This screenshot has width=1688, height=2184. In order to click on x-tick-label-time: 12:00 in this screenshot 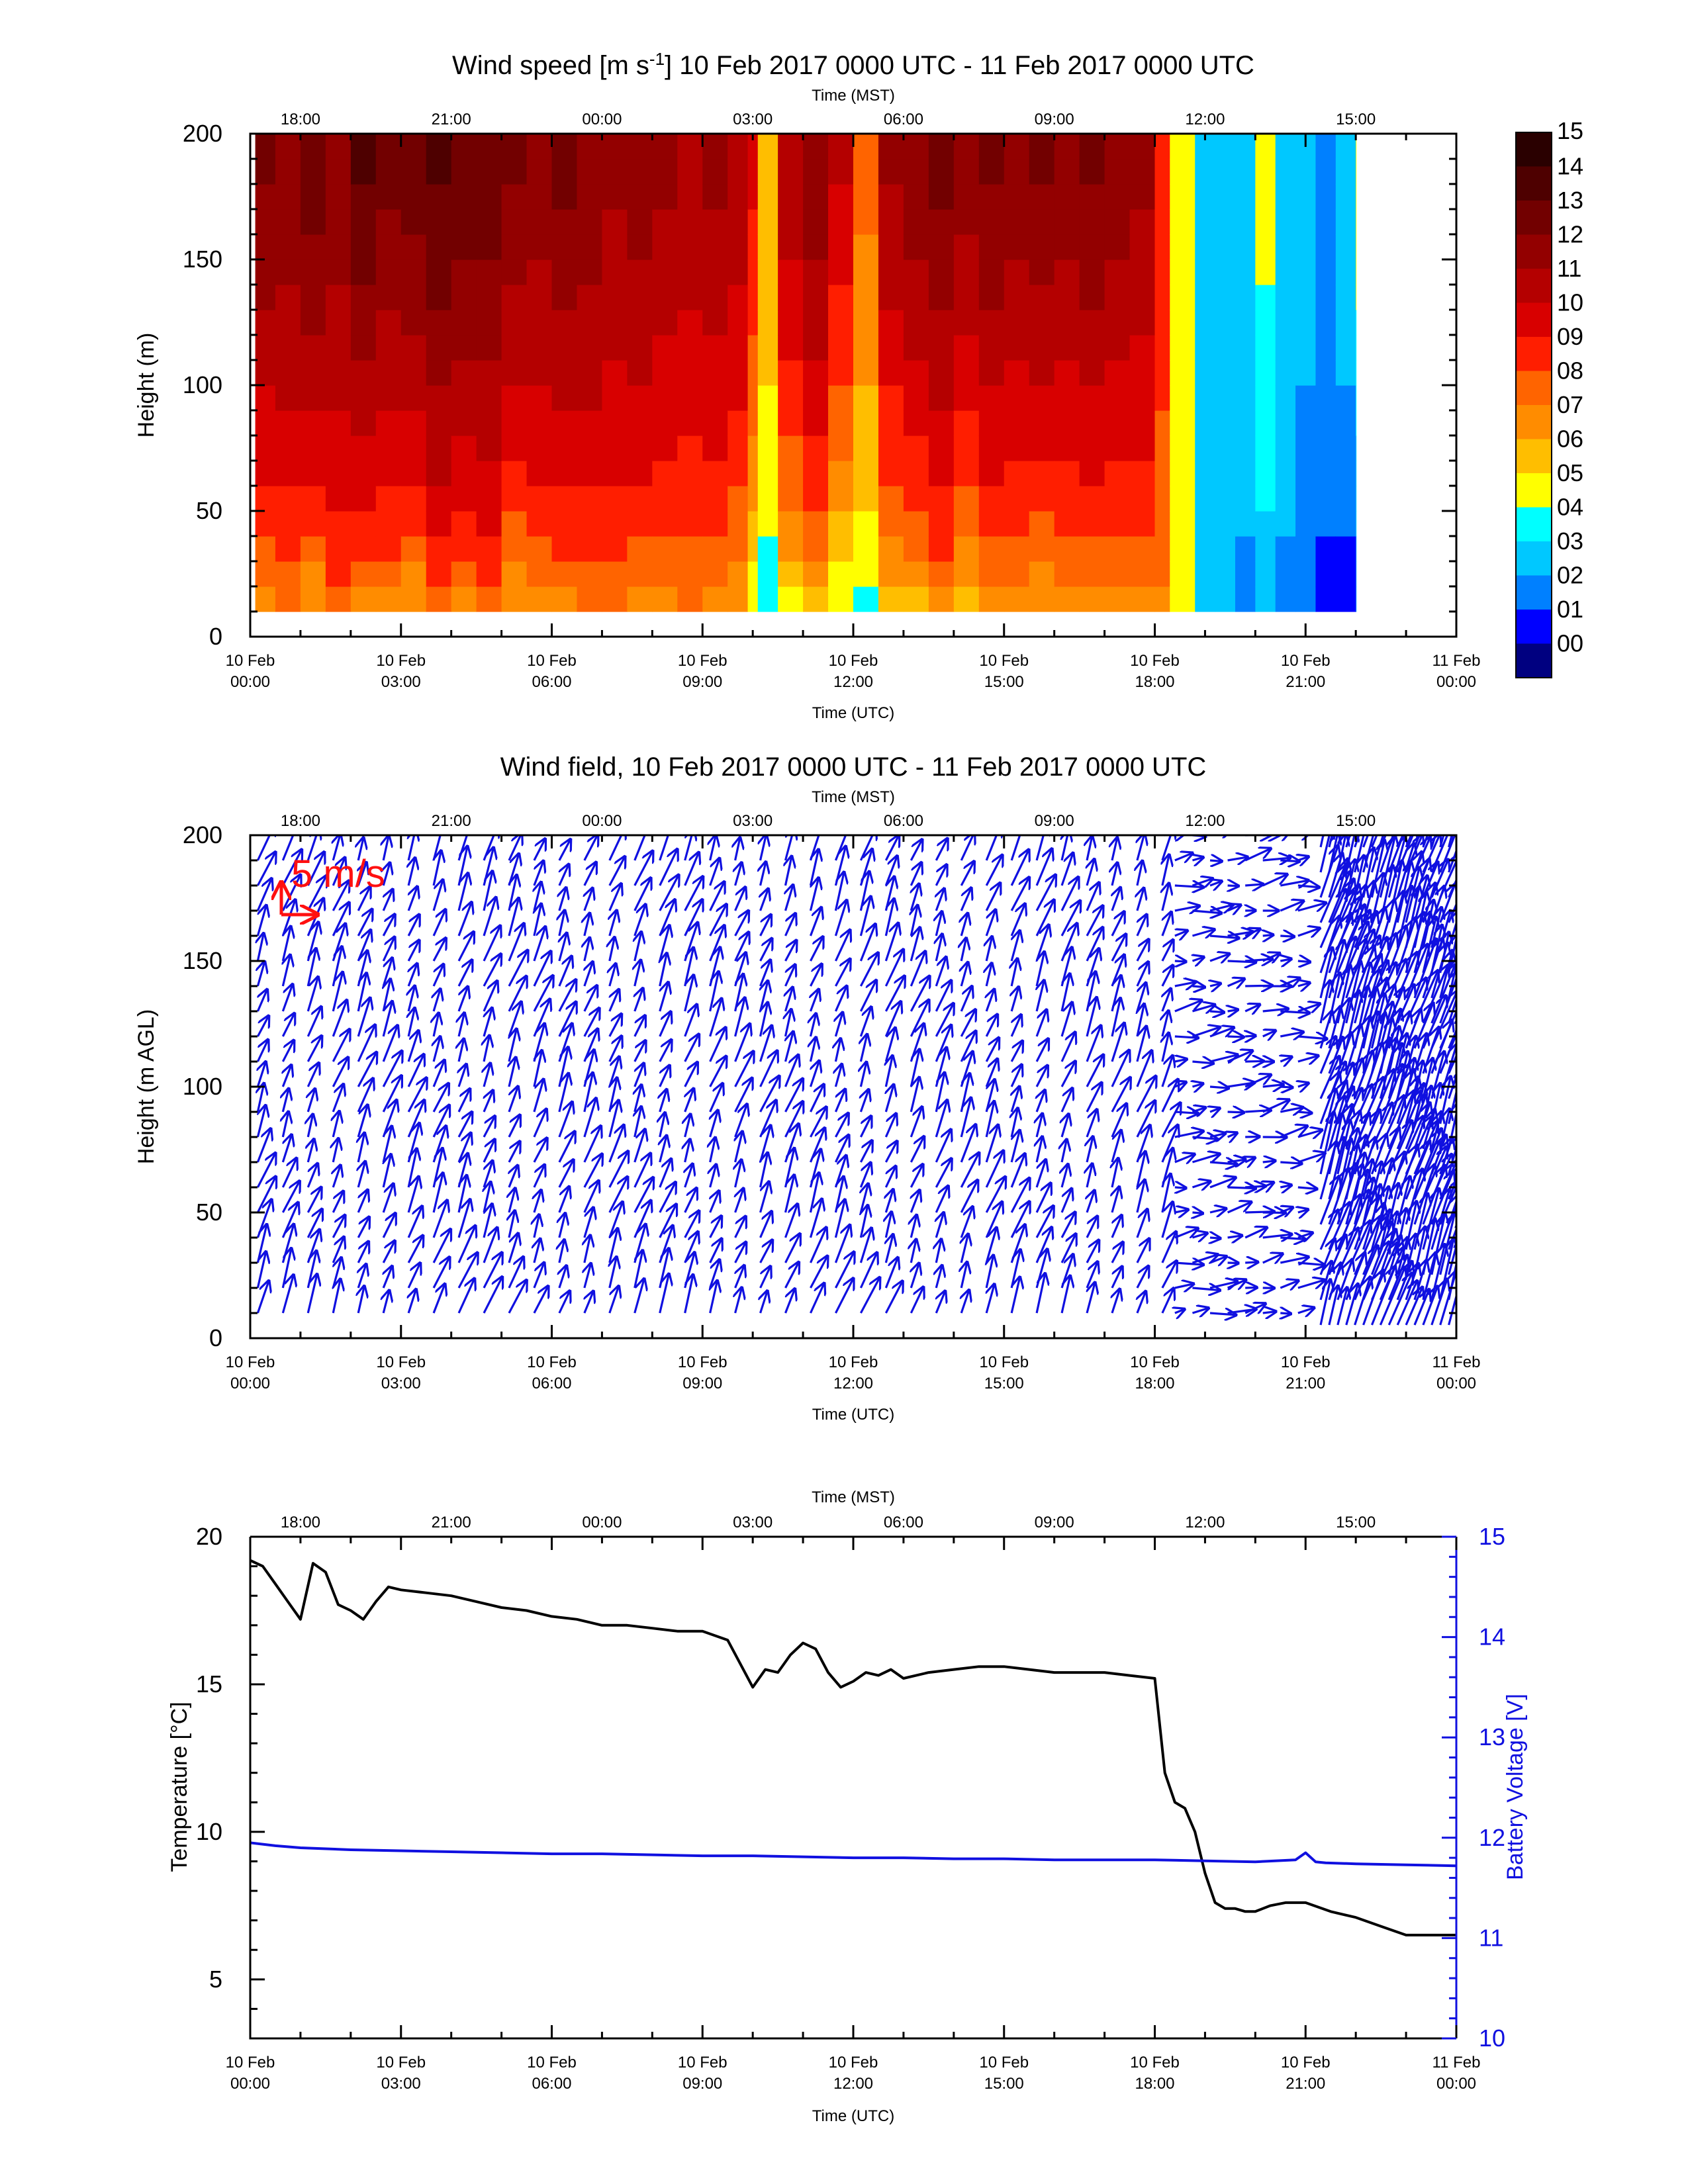, I will do `click(853, 1383)`.